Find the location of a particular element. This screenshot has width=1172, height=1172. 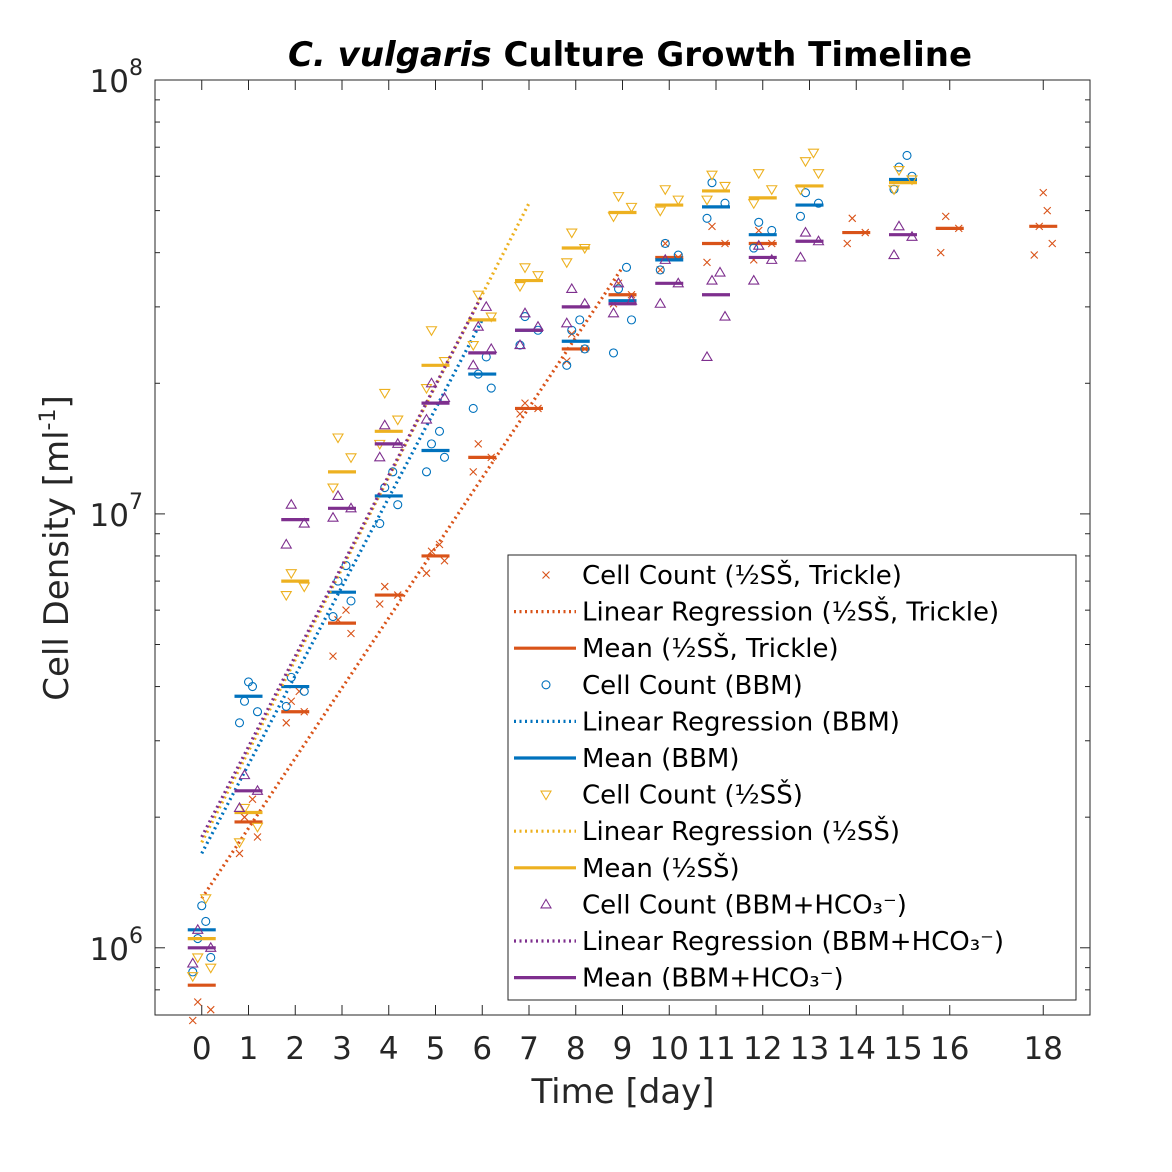

legend-item: Linear Regression (½SŠ) is located at coordinates (707, 831).